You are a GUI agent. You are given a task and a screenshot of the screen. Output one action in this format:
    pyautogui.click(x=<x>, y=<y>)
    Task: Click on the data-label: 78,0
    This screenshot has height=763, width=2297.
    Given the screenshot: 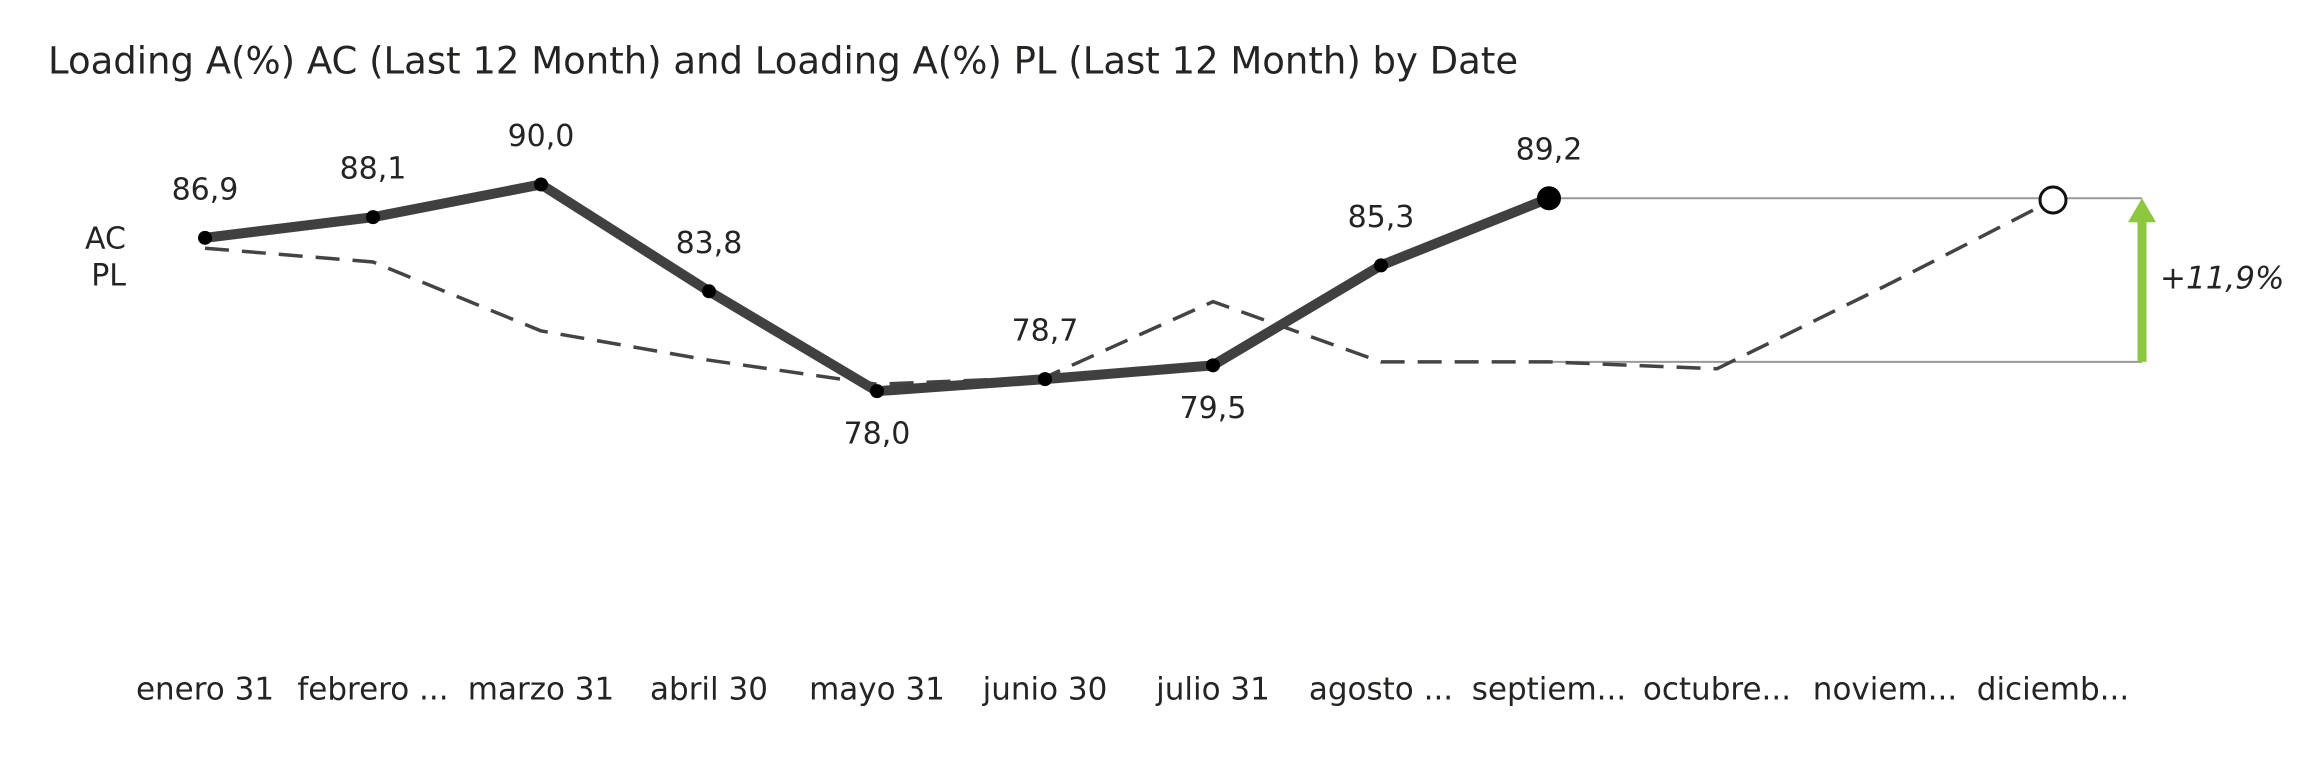 What is the action you would take?
    pyautogui.click(x=877, y=434)
    